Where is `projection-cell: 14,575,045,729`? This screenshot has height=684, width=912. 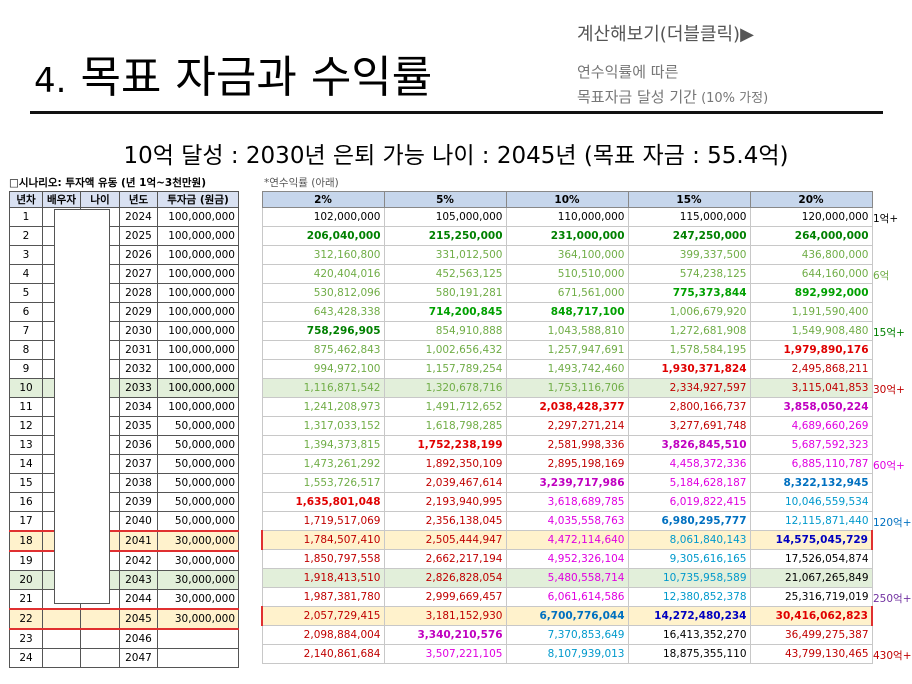 projection-cell: 14,575,045,729 is located at coordinates (811, 540).